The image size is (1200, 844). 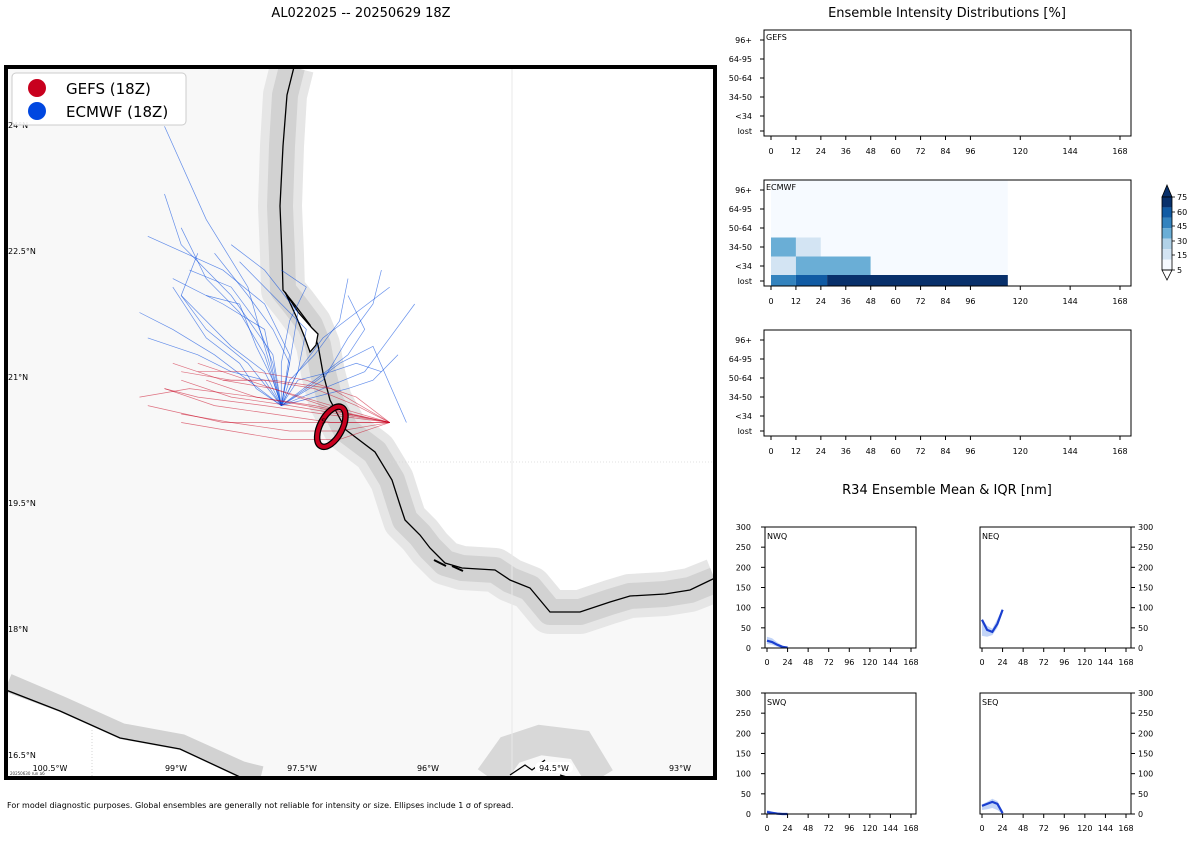 I want to click on colorbar-tick-label: 15, so click(x=1182, y=255).